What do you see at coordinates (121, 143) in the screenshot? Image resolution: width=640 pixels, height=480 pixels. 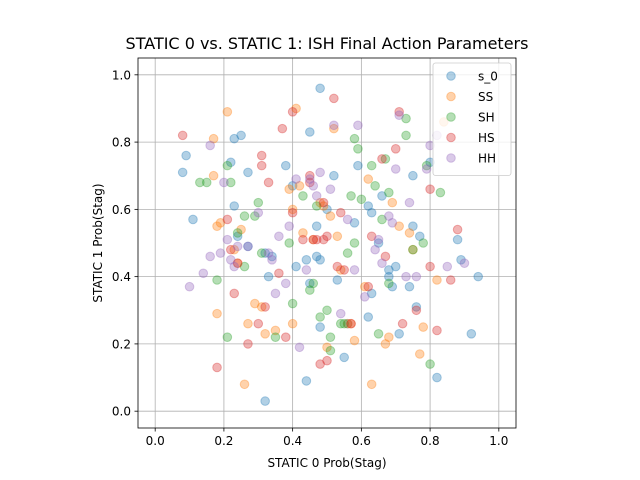 I see `y-tick-label: 0.8` at bounding box center [121, 143].